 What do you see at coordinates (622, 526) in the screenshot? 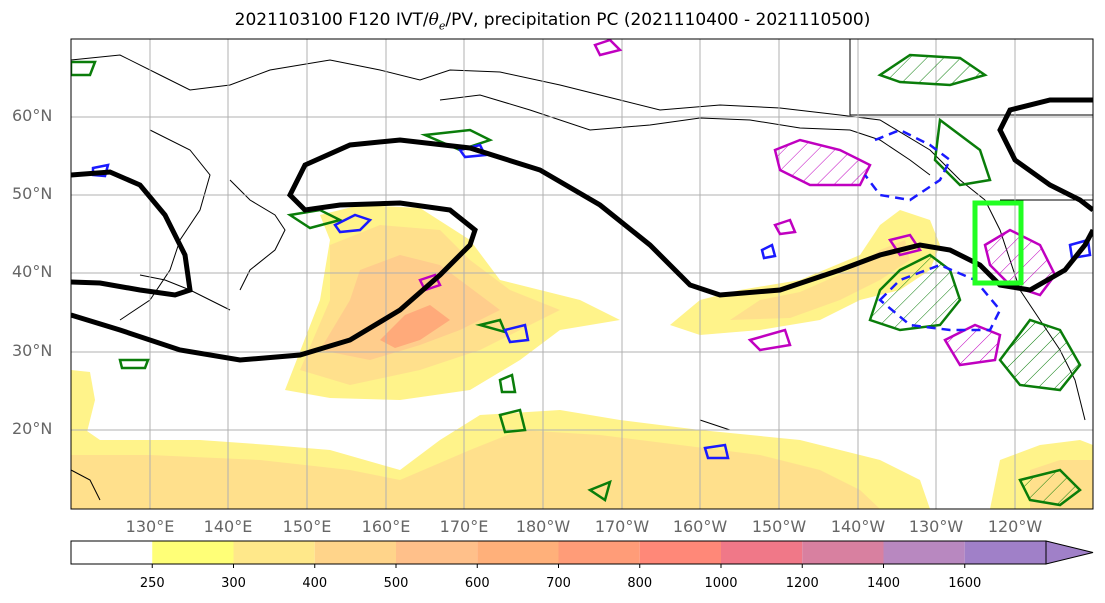
I see `lon-label-170w: 170°W` at bounding box center [622, 526].